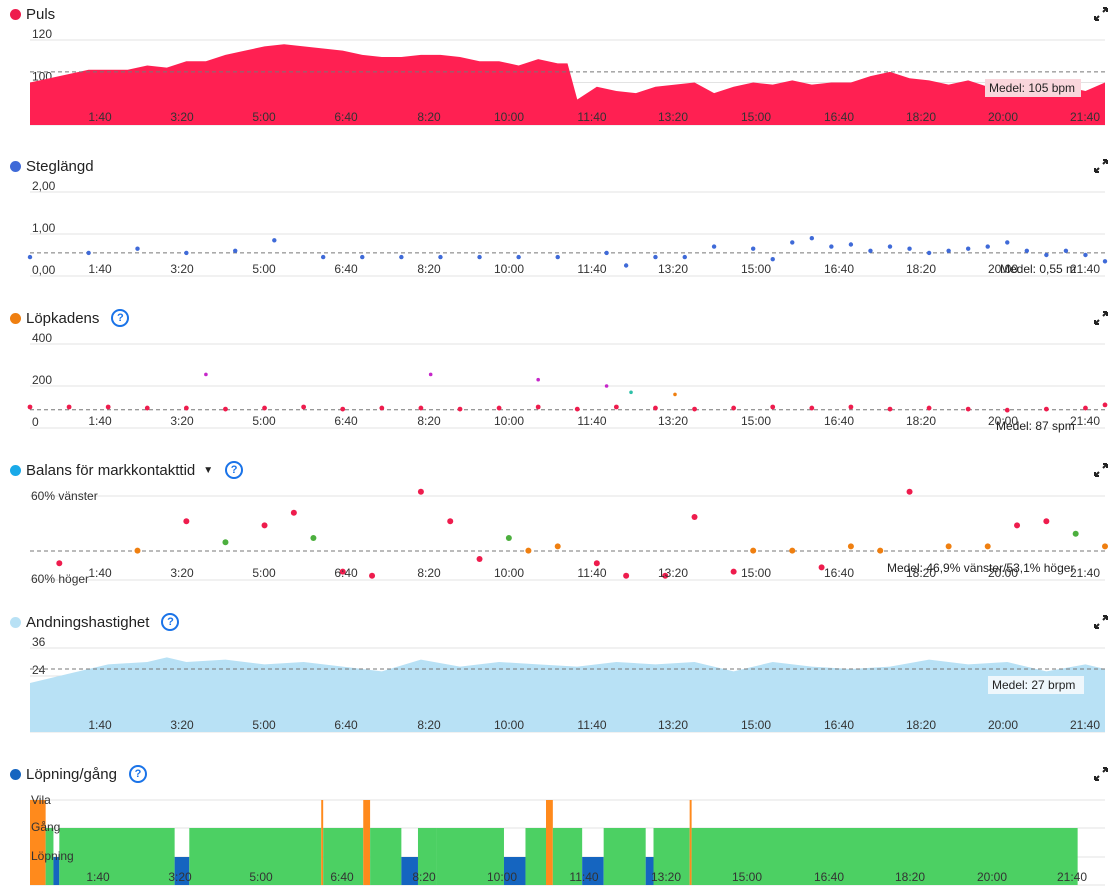  Describe the element at coordinates (15, 14) in the screenshot. I see `pulse-legend-dot` at that location.